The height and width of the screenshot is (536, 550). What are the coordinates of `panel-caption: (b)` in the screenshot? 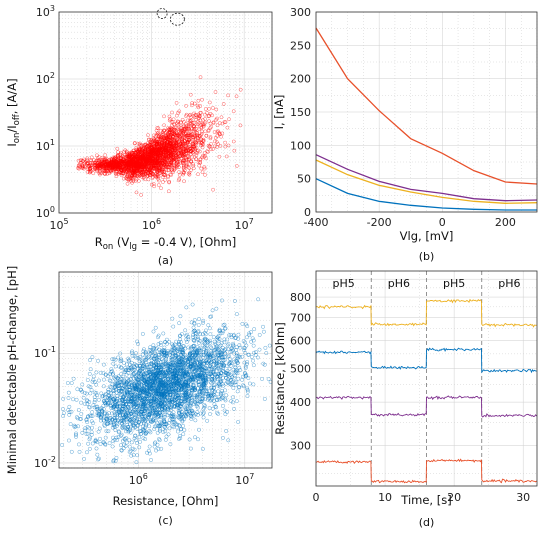 It's located at (427, 256).